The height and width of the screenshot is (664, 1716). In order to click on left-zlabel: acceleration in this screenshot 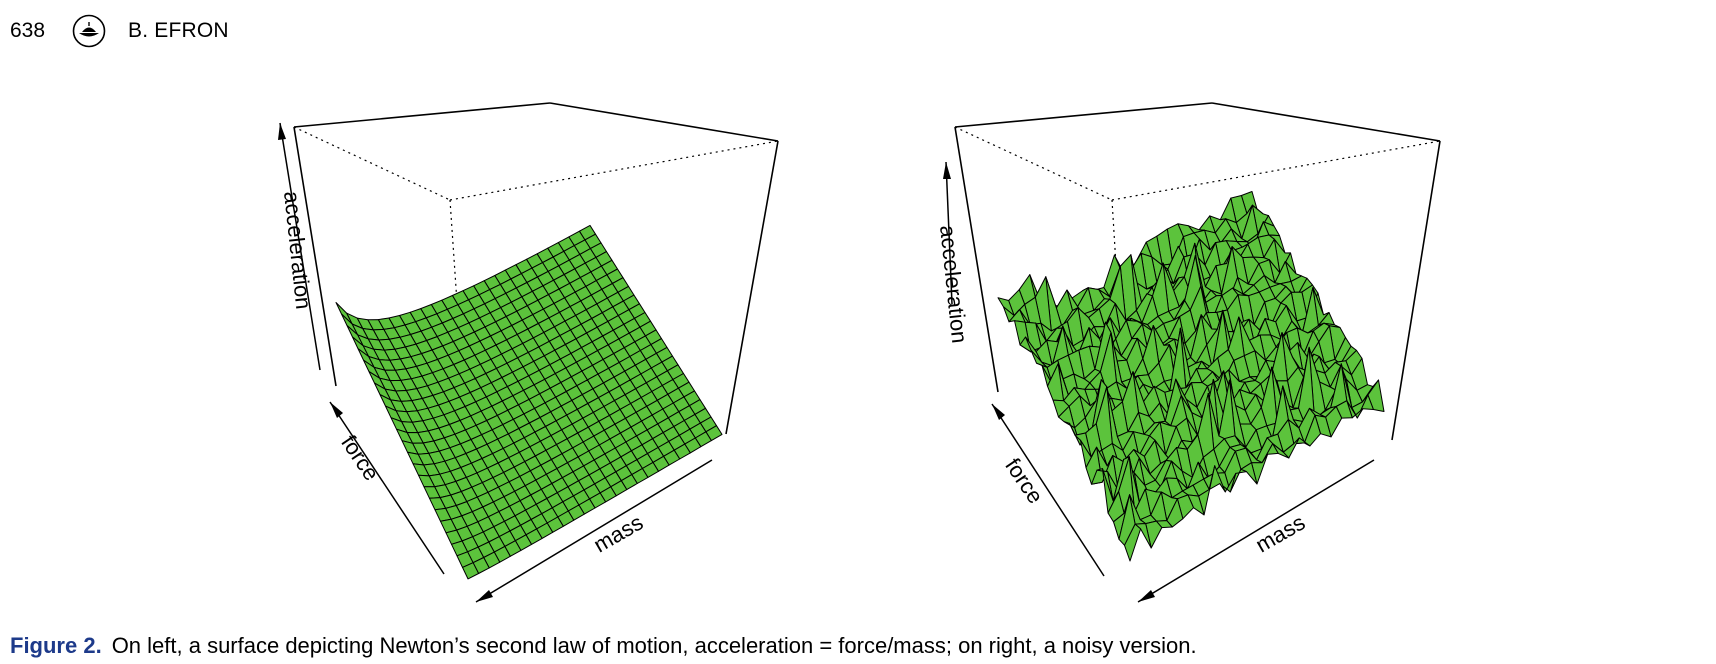, I will do `click(297, 250)`.